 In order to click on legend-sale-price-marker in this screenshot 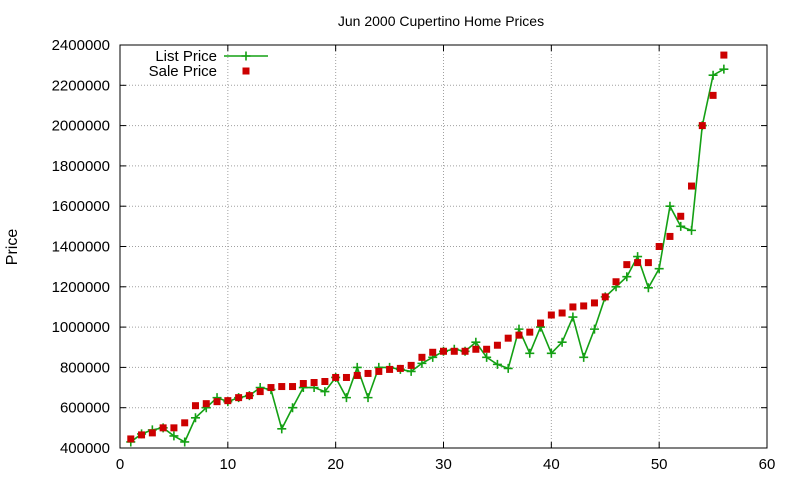, I will do `click(246, 71)`.